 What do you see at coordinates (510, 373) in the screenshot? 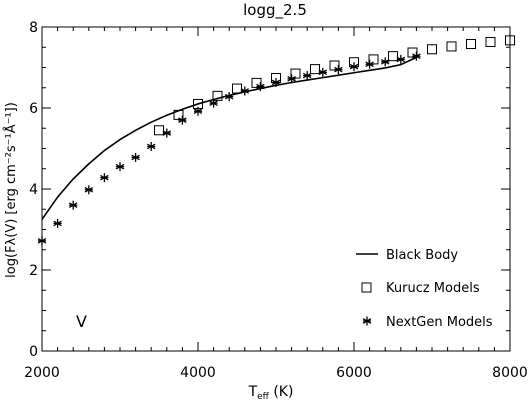
I see `x-tick-label: 8000` at bounding box center [510, 373].